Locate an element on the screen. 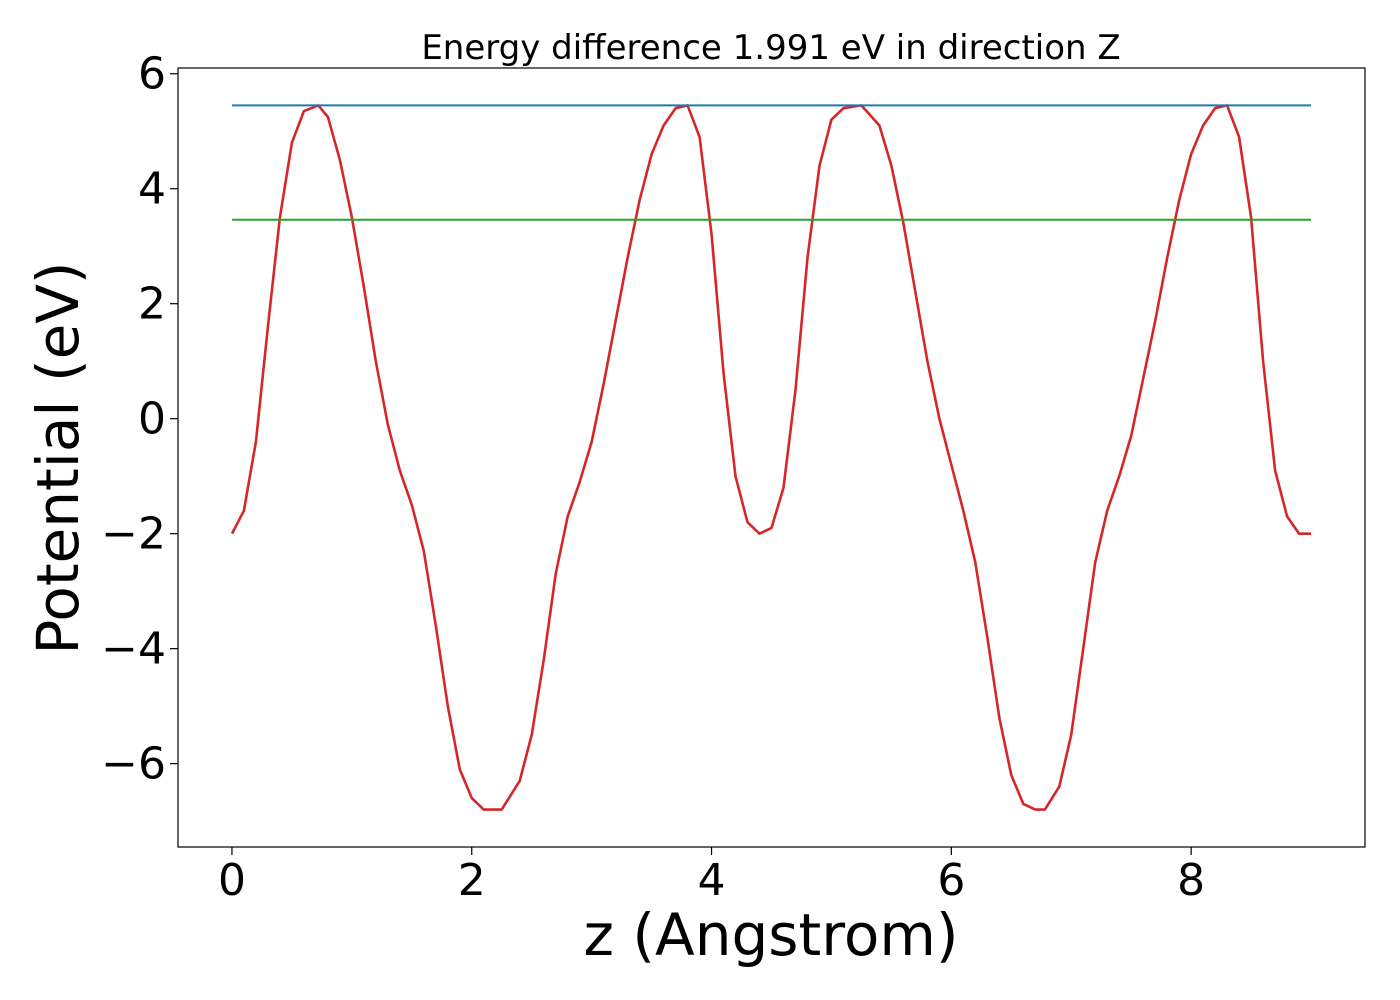  x-tick-label: 0 is located at coordinates (232, 880).